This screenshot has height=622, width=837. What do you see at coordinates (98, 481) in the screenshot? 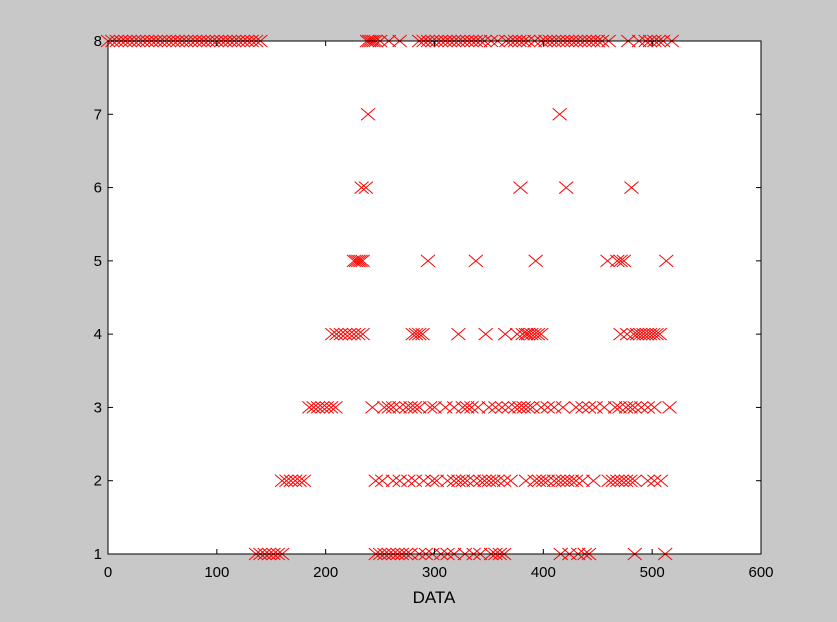
I see `y-tick-label: 2` at bounding box center [98, 481].